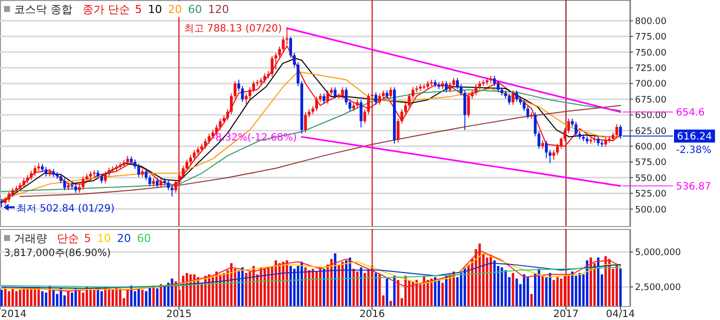 The image size is (720, 320). What do you see at coordinates (694, 150) in the screenshot?
I see `text: -2.38%` at bounding box center [694, 150].